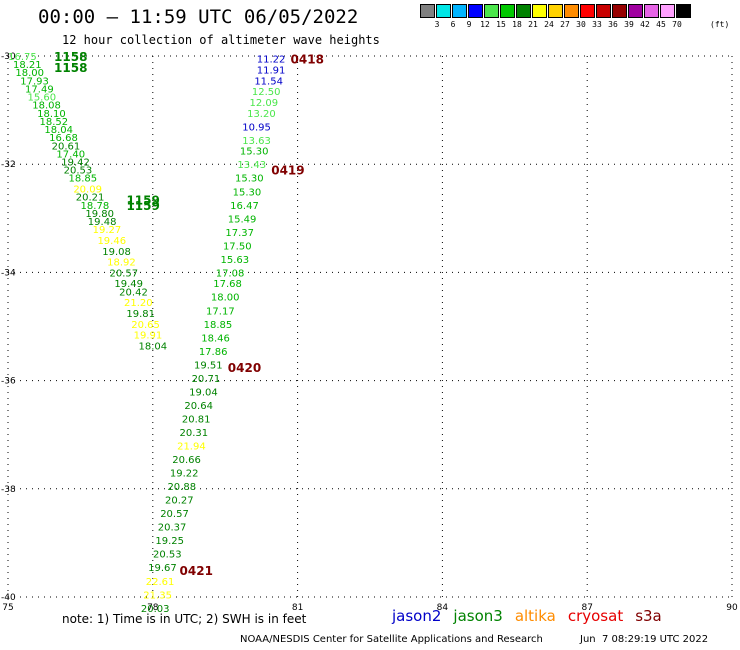 Image resolution: width=740 pixels, height=650 pixels. Describe the element at coordinates (90, 198) in the screenshot. I see `wave-height-value: 20.21` at that location.